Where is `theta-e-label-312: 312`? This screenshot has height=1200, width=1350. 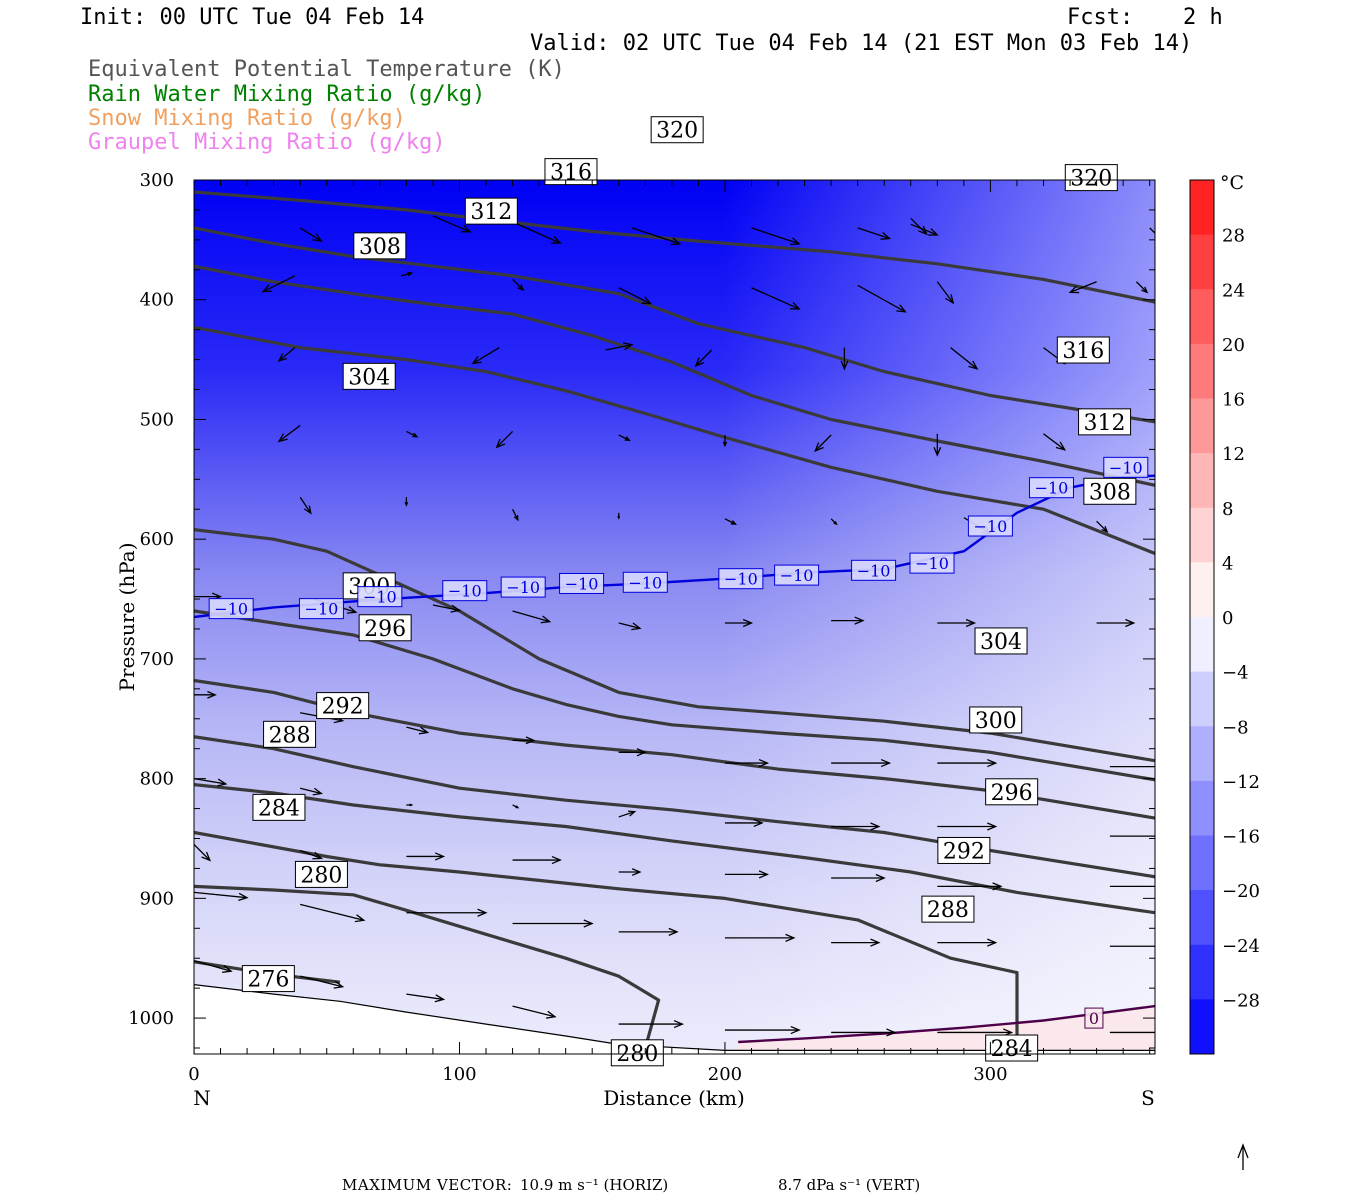
theta-e-label-312: 312 is located at coordinates (1105, 422).